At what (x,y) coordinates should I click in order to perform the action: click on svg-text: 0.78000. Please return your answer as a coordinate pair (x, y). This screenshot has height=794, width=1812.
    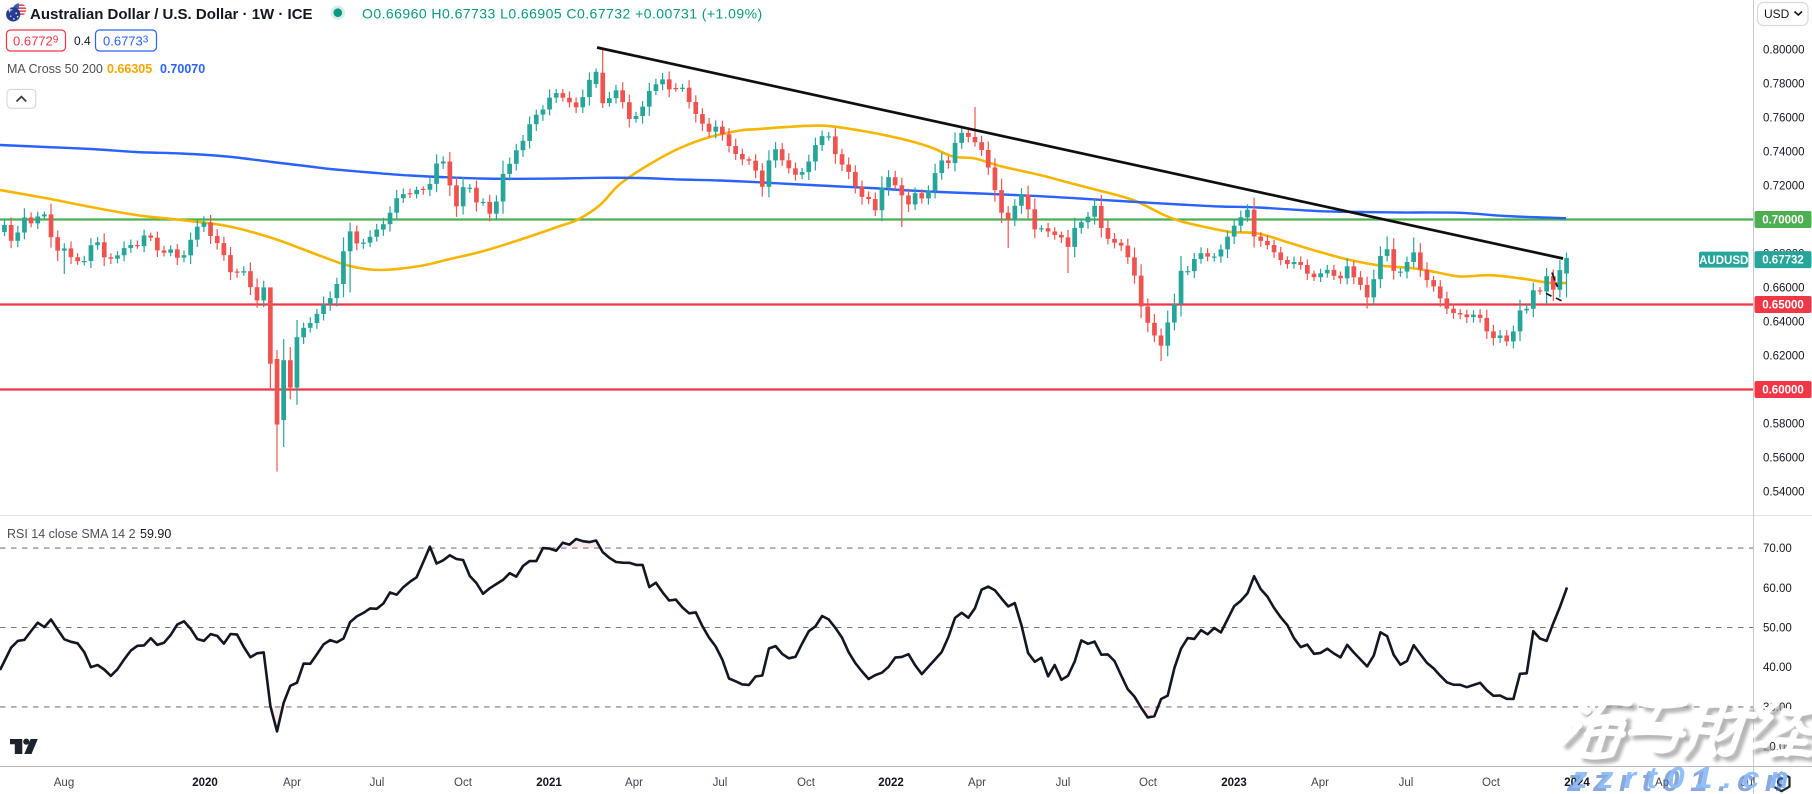
    Looking at the image, I should click on (1784, 85).